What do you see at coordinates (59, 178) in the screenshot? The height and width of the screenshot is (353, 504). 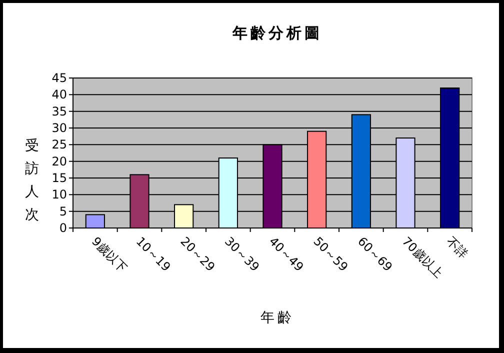 I see `y-tick-label: 15` at bounding box center [59, 178].